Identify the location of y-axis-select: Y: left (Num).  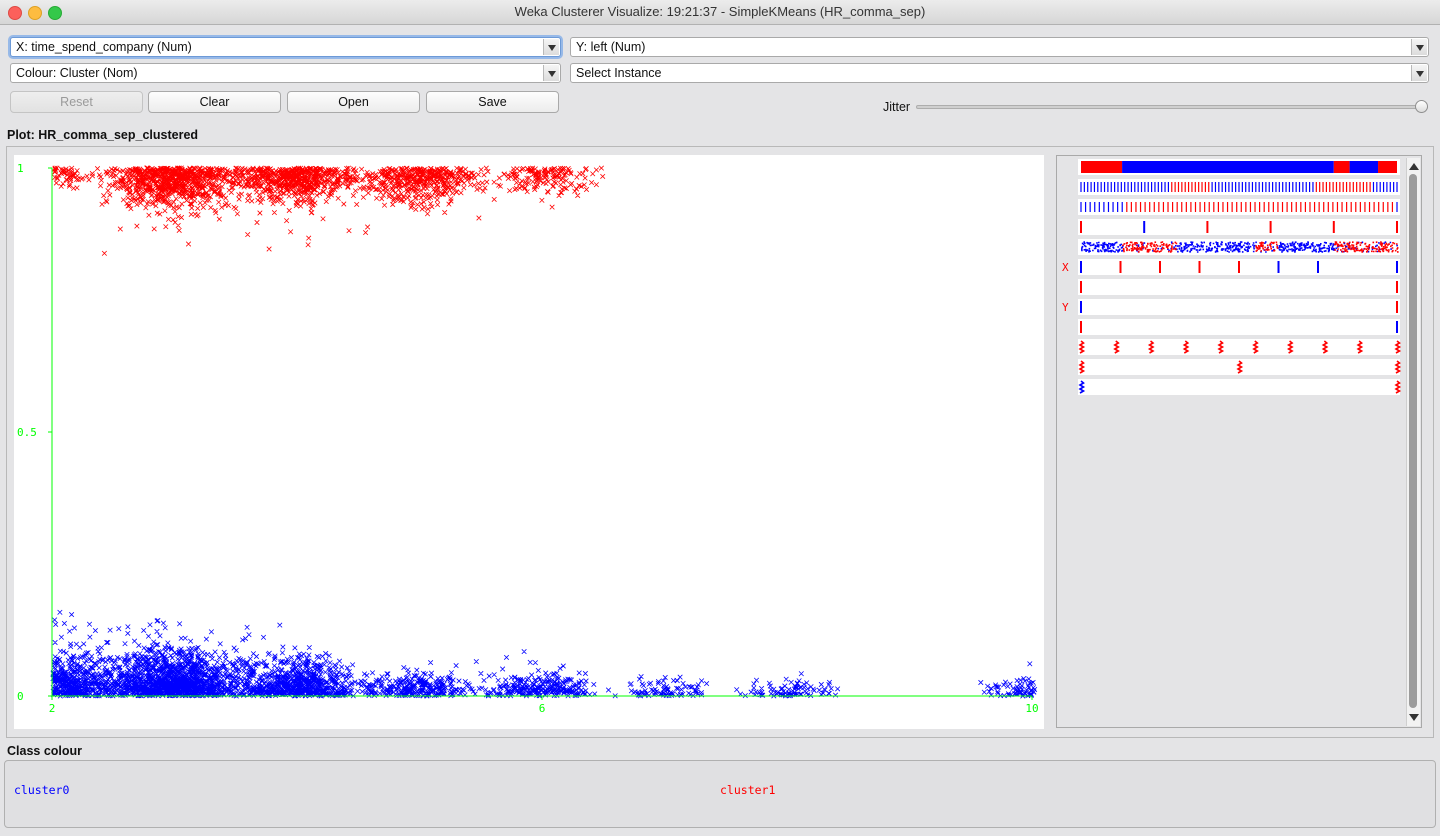
(999, 47).